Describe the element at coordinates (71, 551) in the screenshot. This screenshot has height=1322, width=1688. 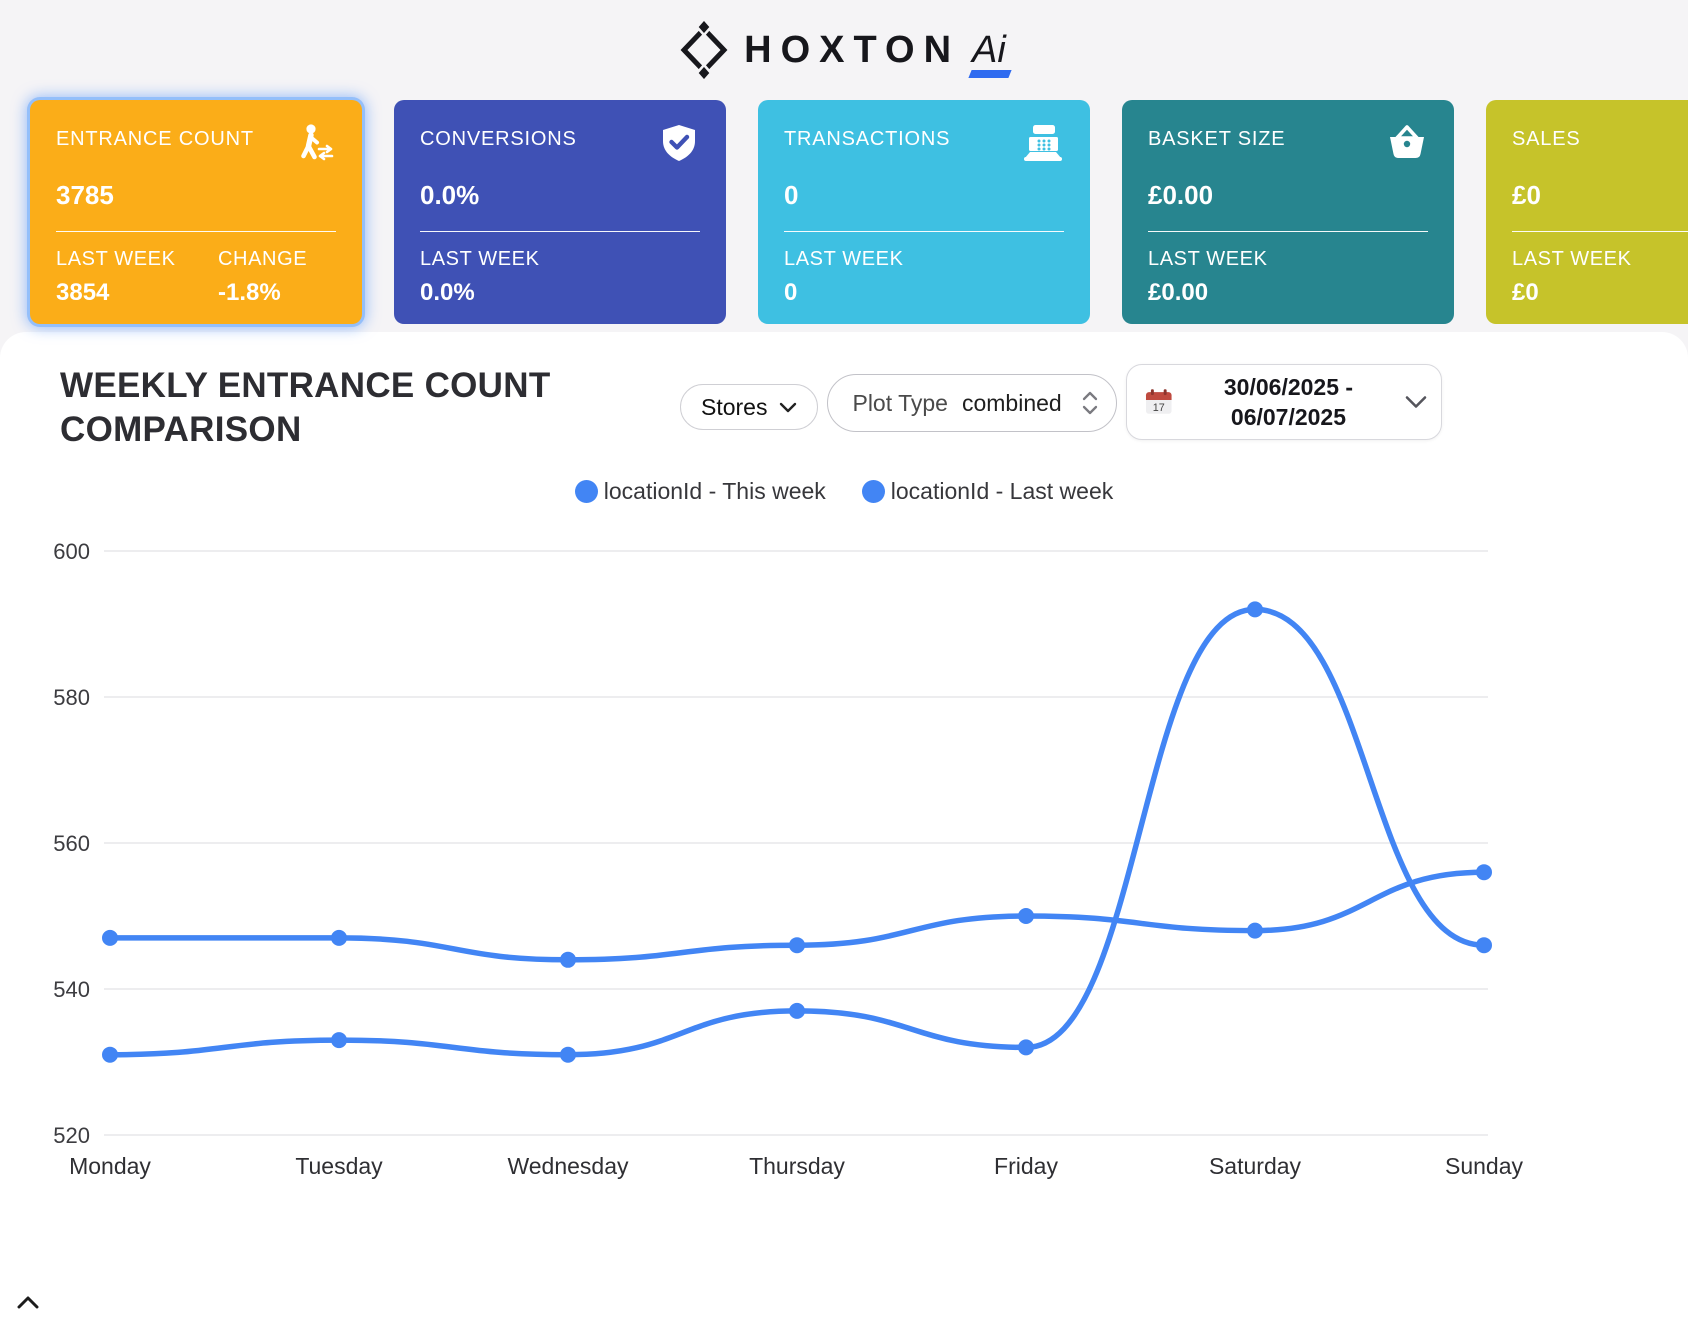
I see `svg-text: 600` at that location.